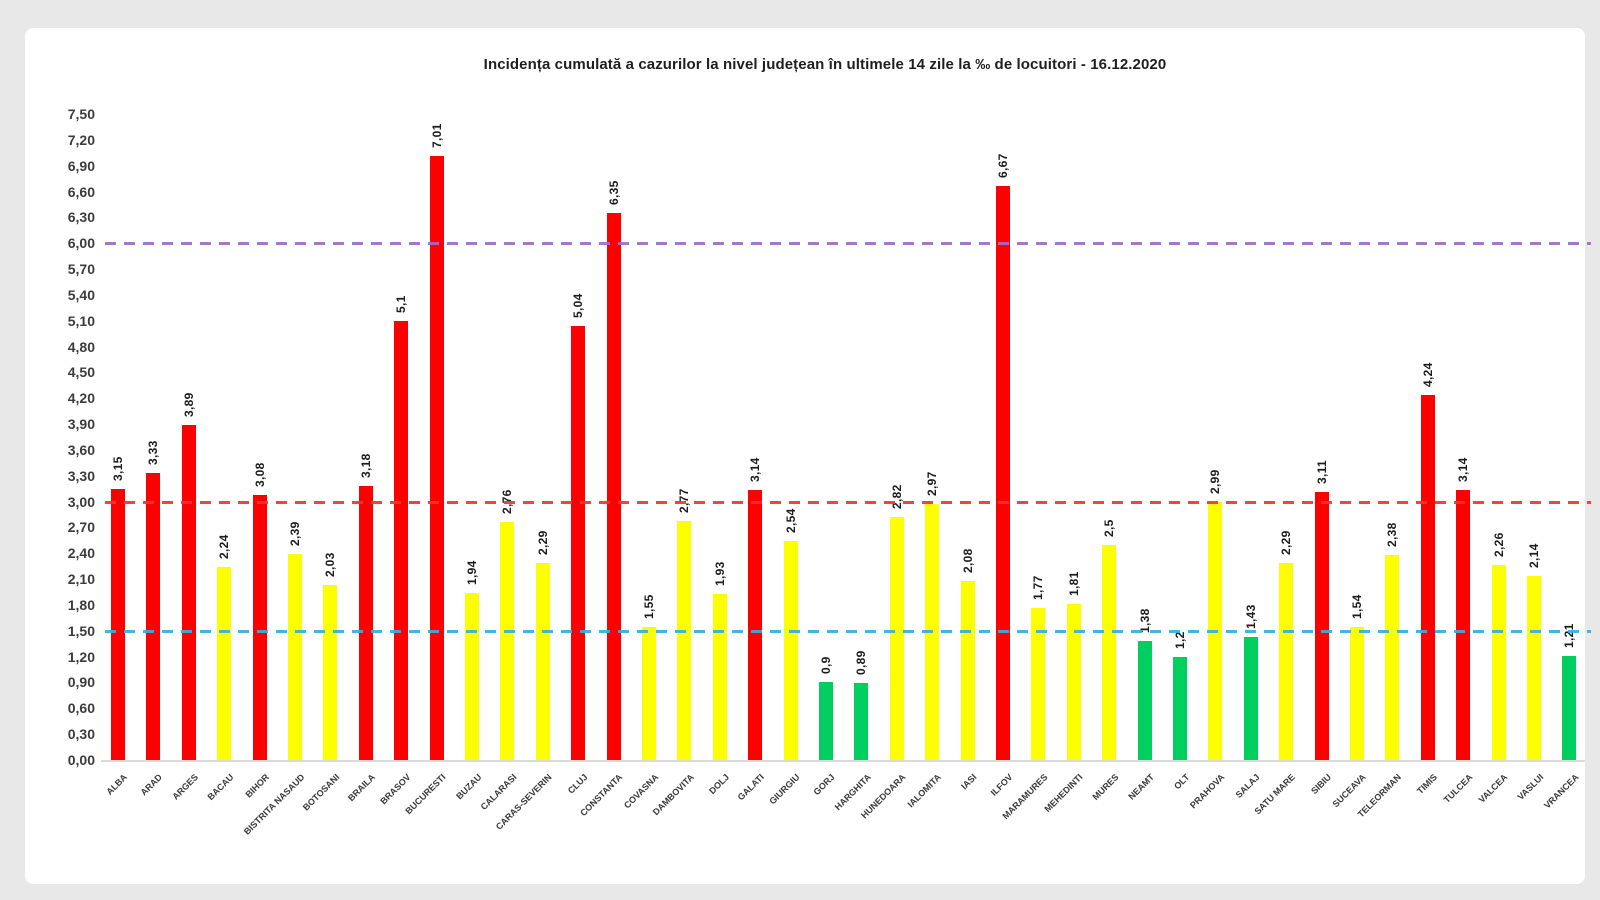 The width and height of the screenshot is (1600, 900). Describe the element at coordinates (1180, 640) in the screenshot. I see `bar-value-label: 1,2` at that location.